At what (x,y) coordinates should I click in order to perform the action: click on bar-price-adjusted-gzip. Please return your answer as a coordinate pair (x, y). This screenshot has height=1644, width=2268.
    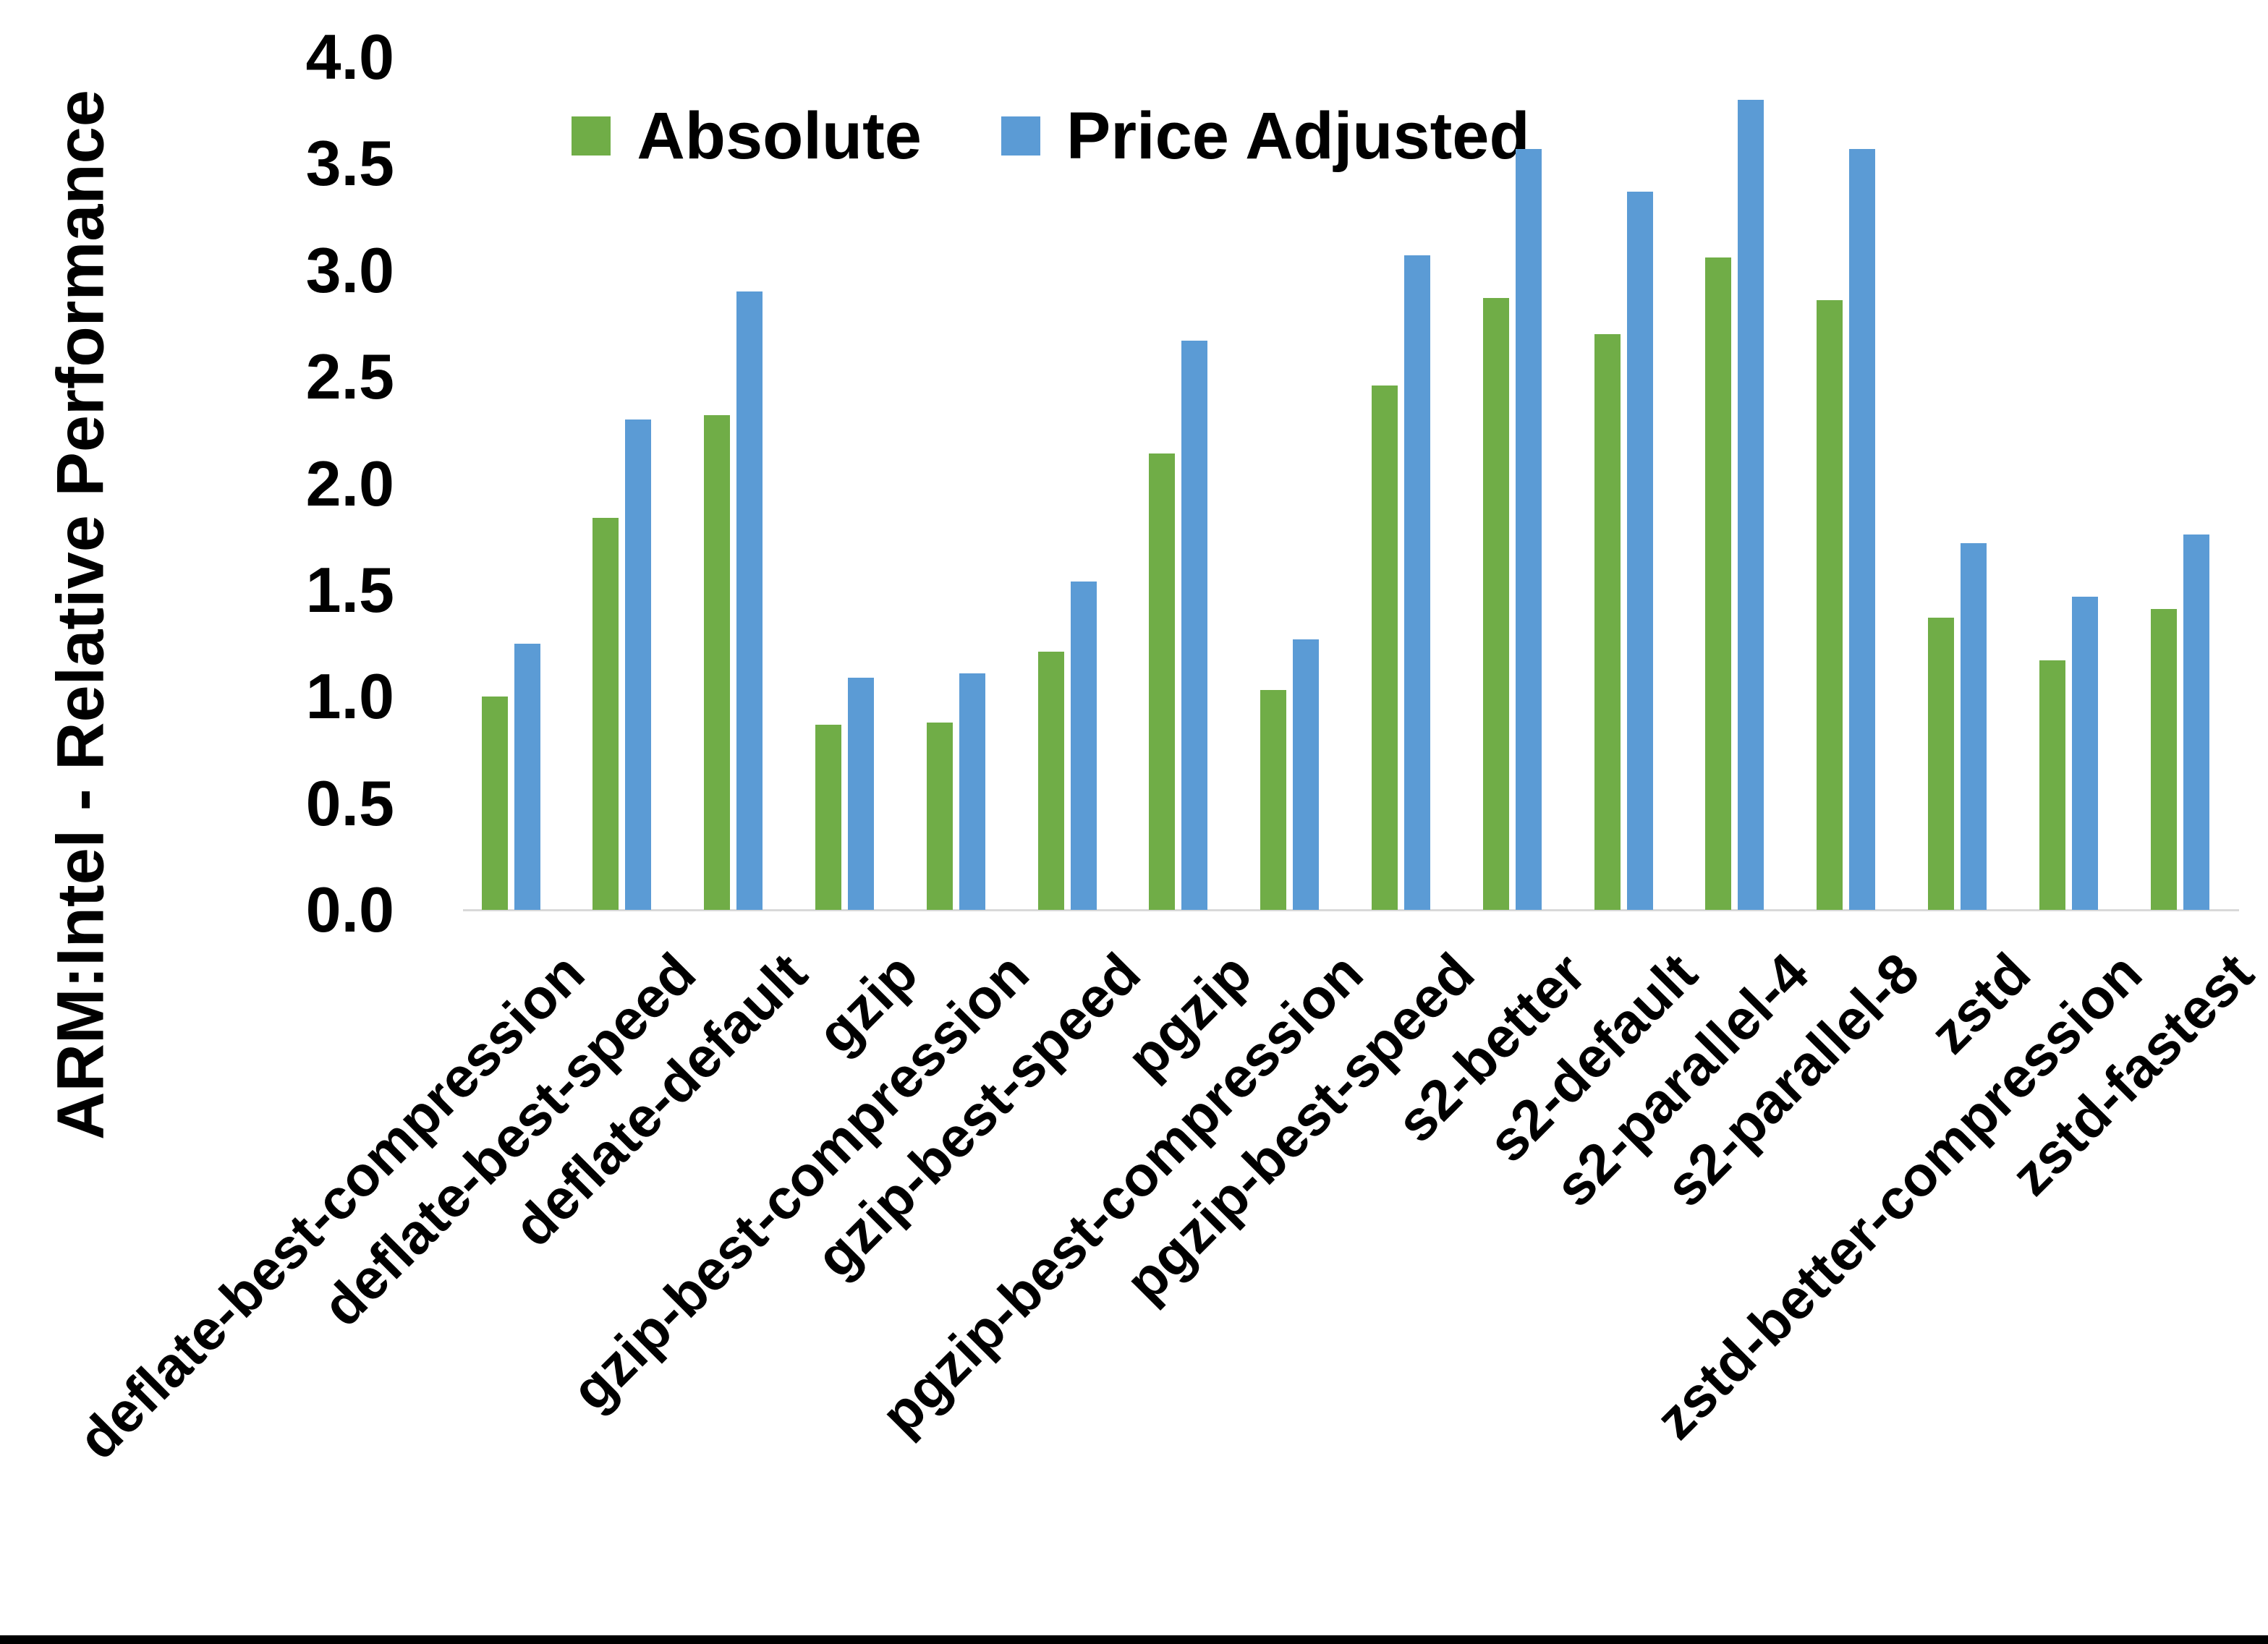
    Looking at the image, I should click on (860, 794).